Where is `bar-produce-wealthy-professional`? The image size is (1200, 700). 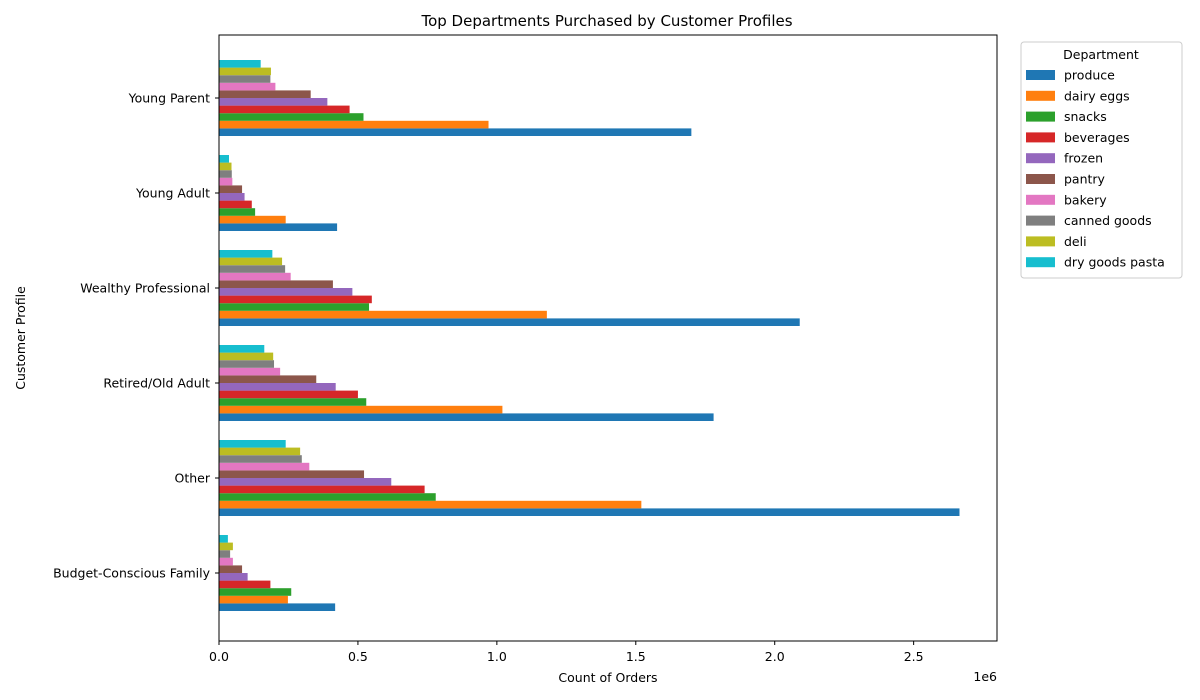 bar-produce-wealthy-professional is located at coordinates (509, 322).